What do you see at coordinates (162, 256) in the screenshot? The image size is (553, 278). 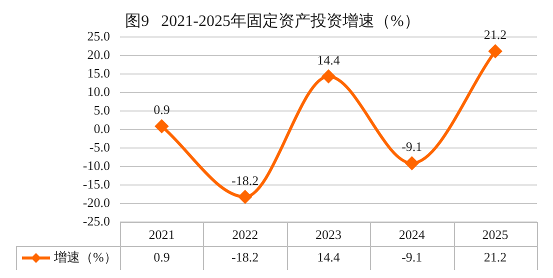 I see `text: 0.9` at bounding box center [162, 256].